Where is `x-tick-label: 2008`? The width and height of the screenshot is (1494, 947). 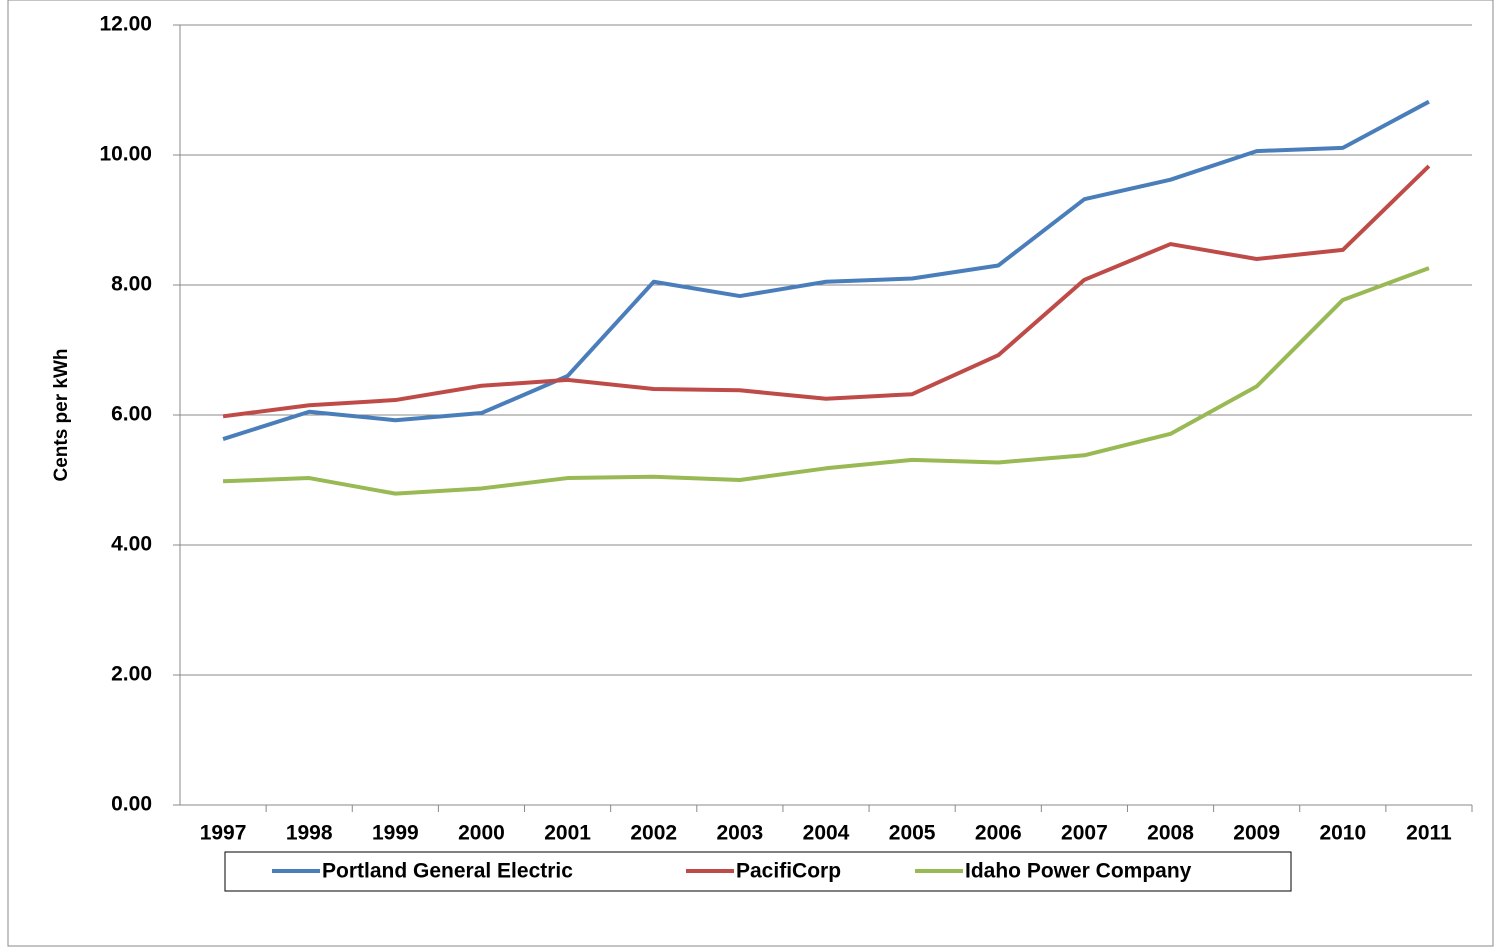 x-tick-label: 2008 is located at coordinates (1170, 833).